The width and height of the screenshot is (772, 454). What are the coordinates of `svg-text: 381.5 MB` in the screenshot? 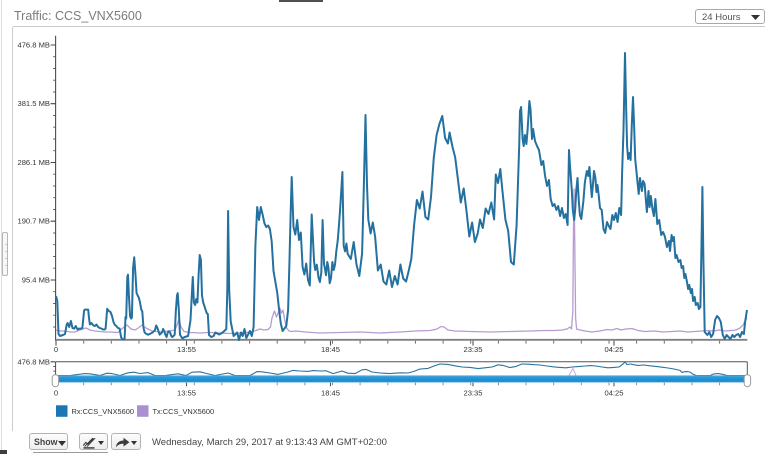 It's located at (33, 103).